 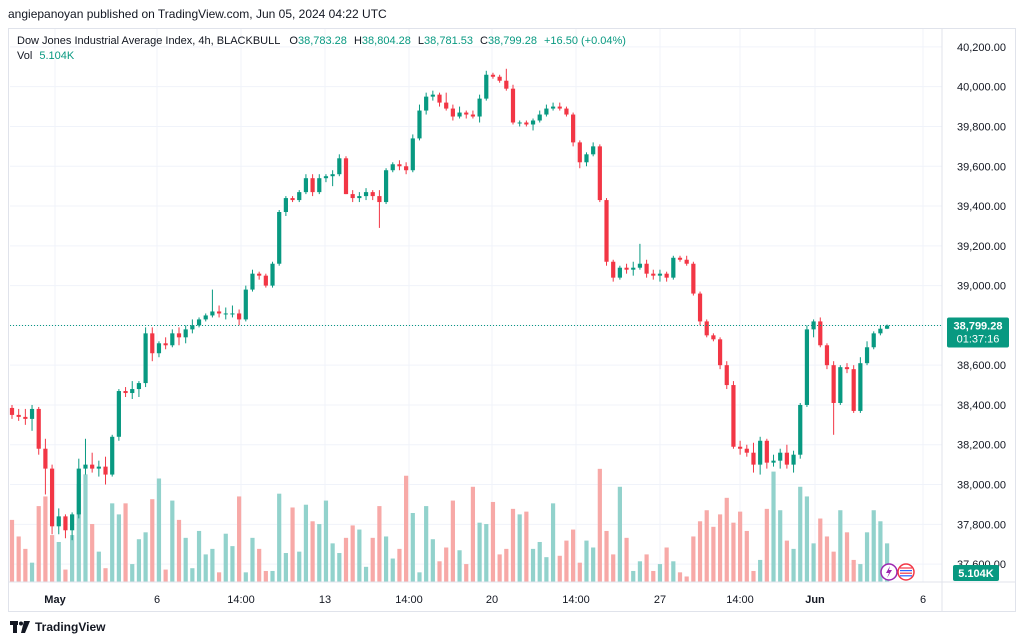 I want to click on footer-brand: TradingView, so click(x=57, y=627).